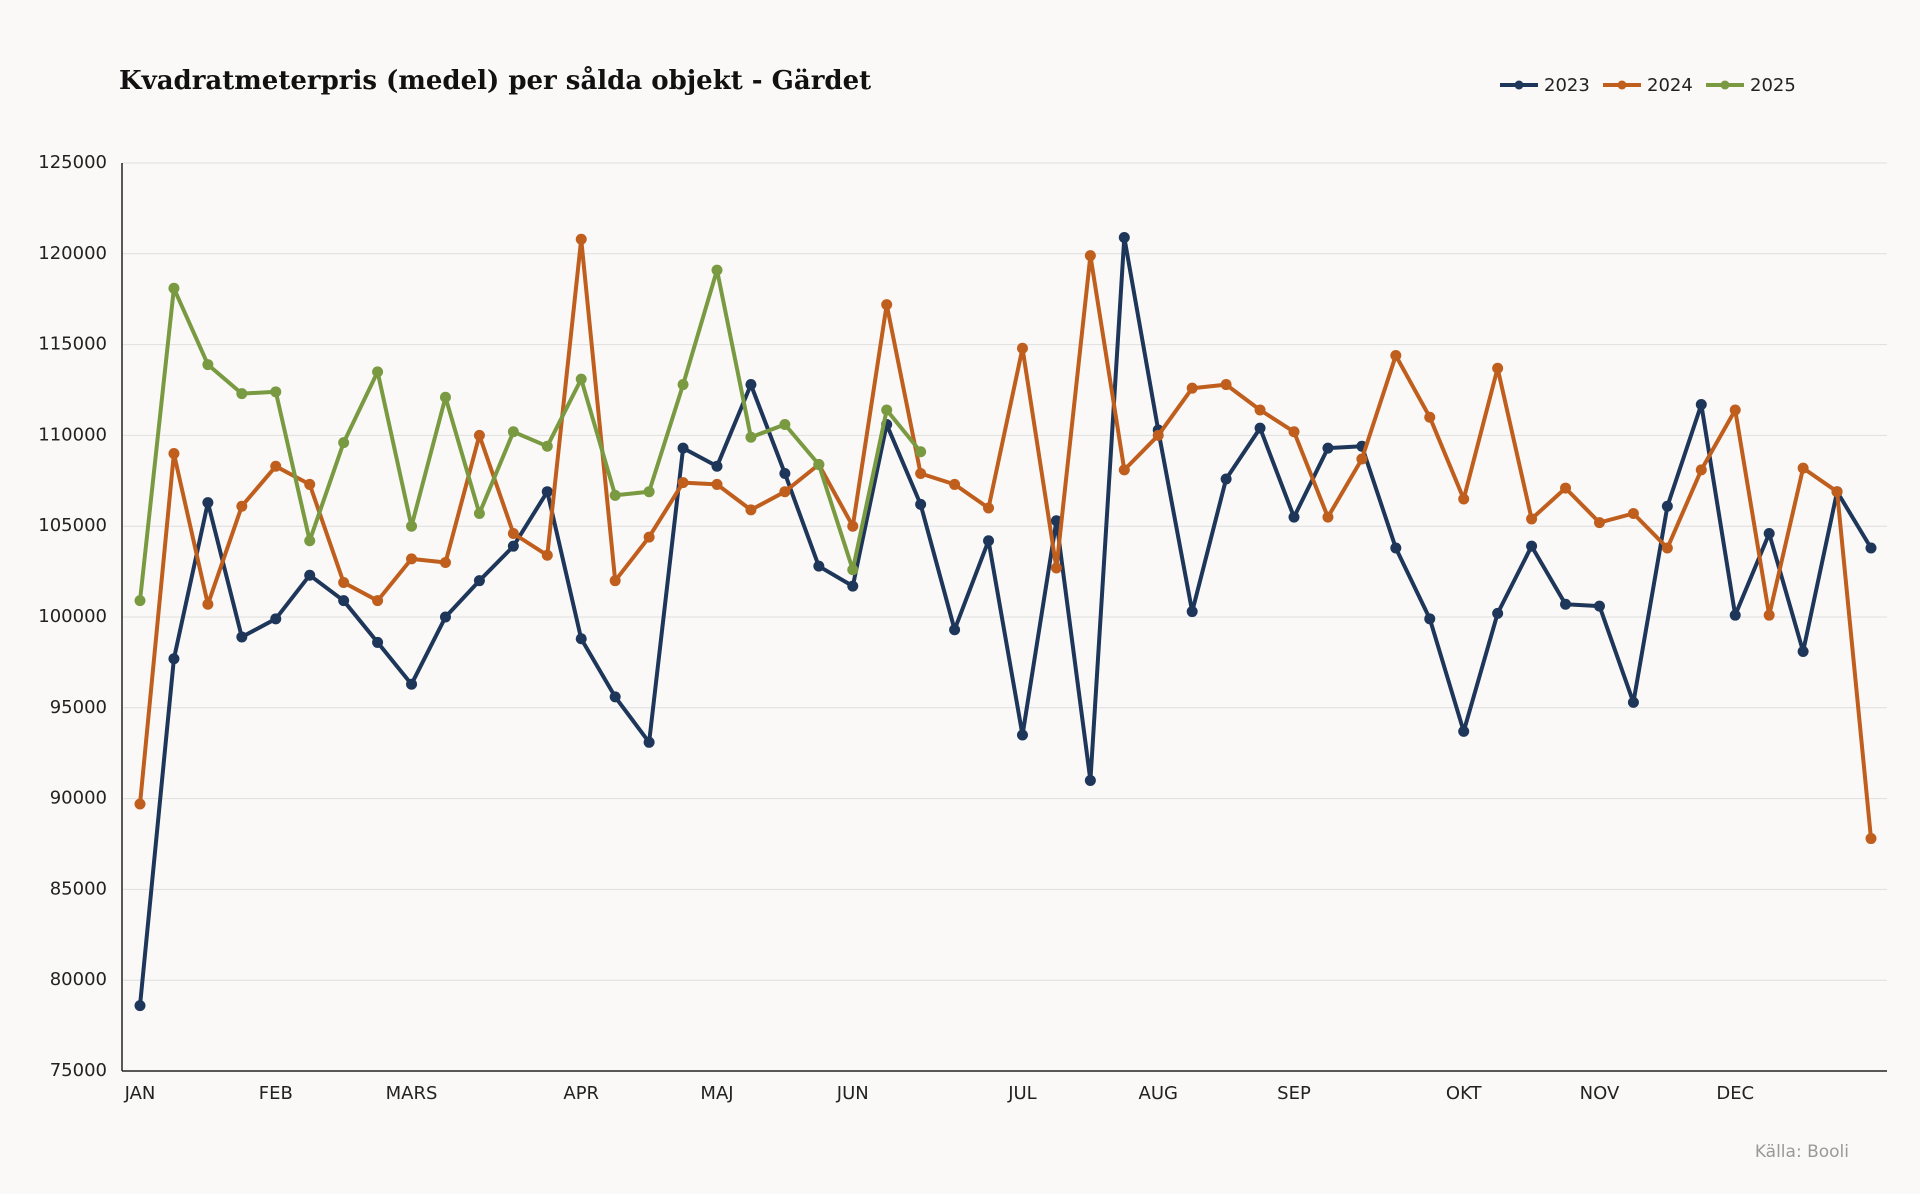 The width and height of the screenshot is (1920, 1194). I want to click on x-tick-label: FEB, so click(276, 1093).